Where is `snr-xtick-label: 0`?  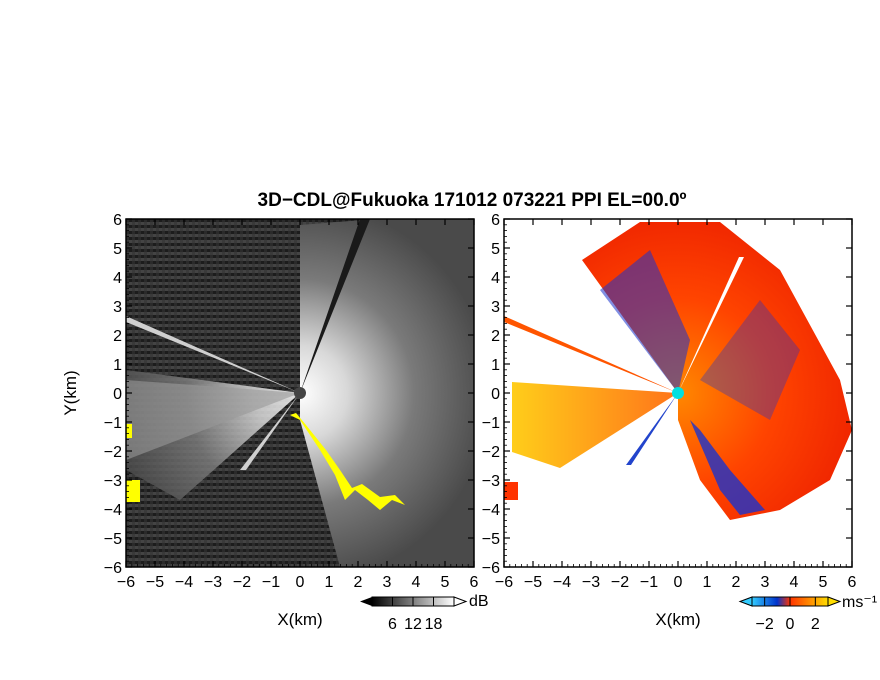
snr-xtick-label: 0 is located at coordinates (300, 582).